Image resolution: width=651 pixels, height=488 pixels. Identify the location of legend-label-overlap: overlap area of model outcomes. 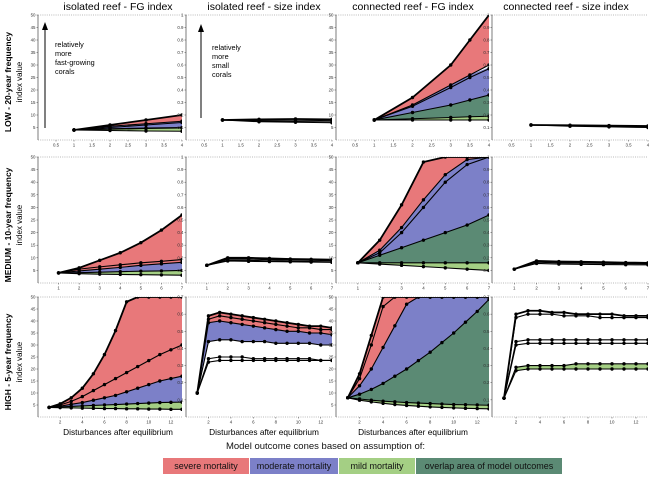
(489, 465).